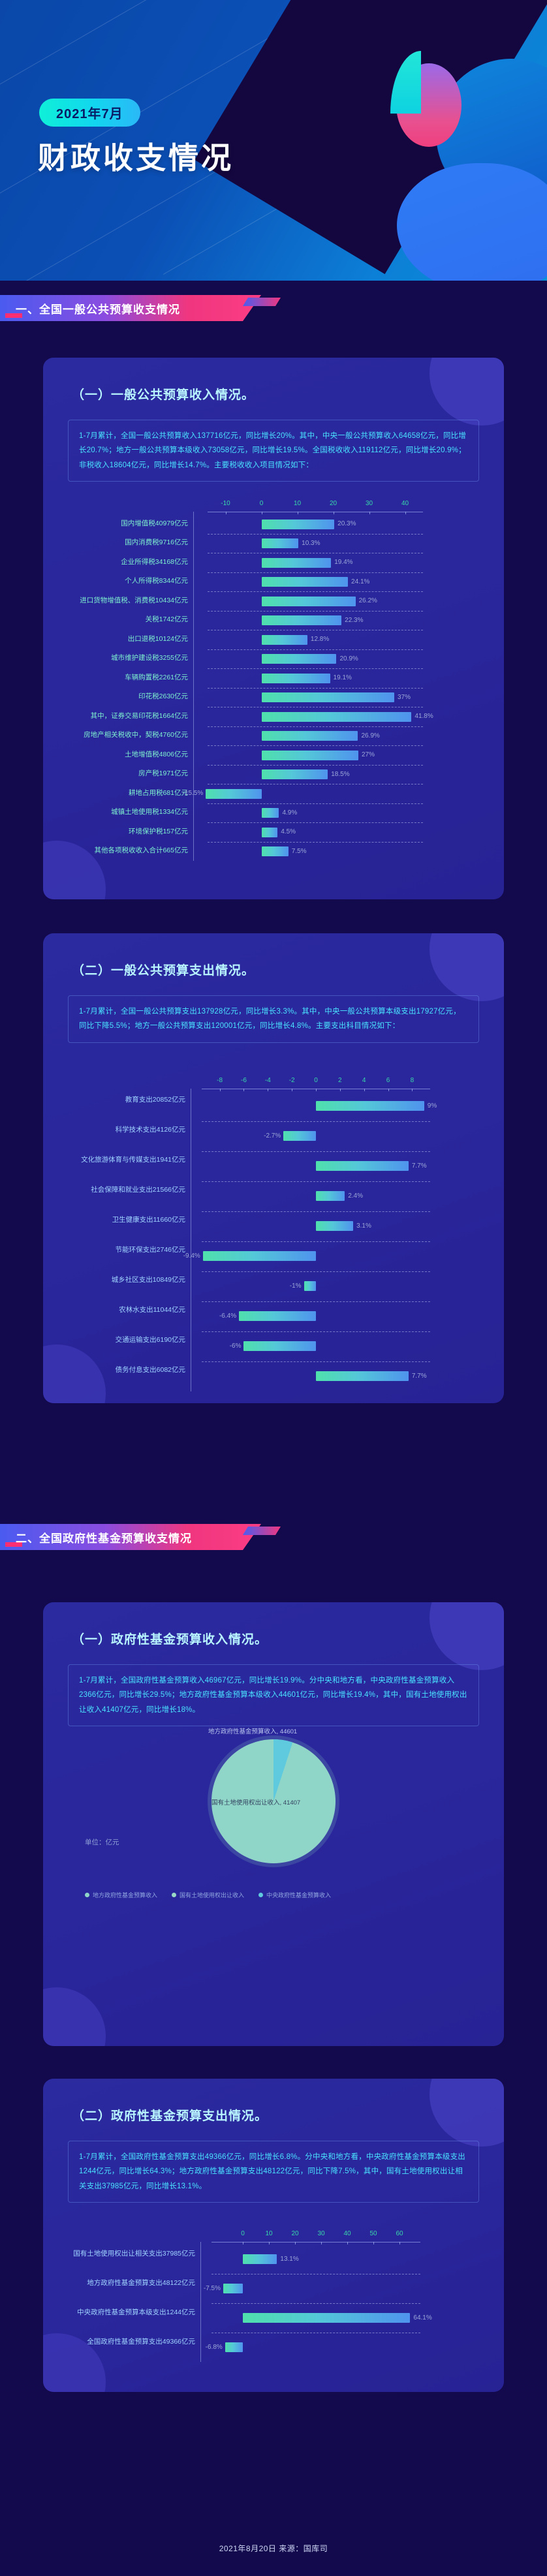  I want to click on axis-tick: -4, so click(267, 1080).